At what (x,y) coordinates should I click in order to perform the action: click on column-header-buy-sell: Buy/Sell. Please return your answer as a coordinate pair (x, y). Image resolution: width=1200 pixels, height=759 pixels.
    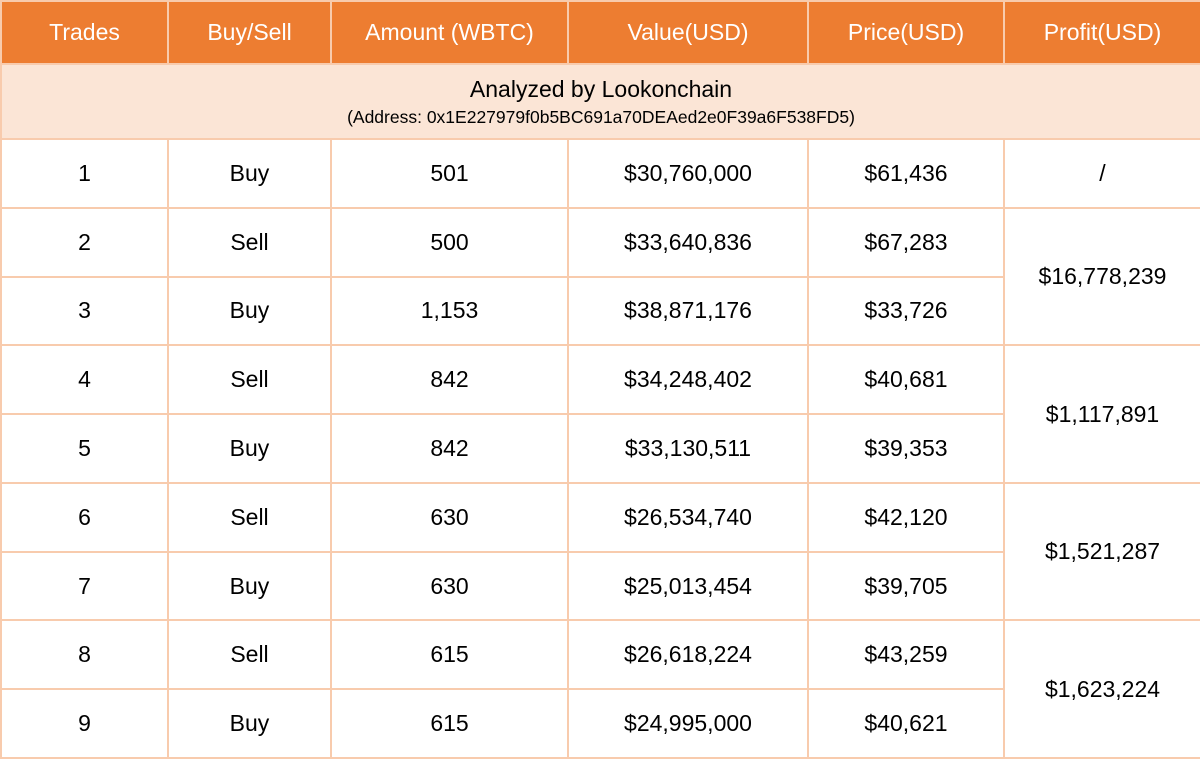
    Looking at the image, I should click on (249, 32).